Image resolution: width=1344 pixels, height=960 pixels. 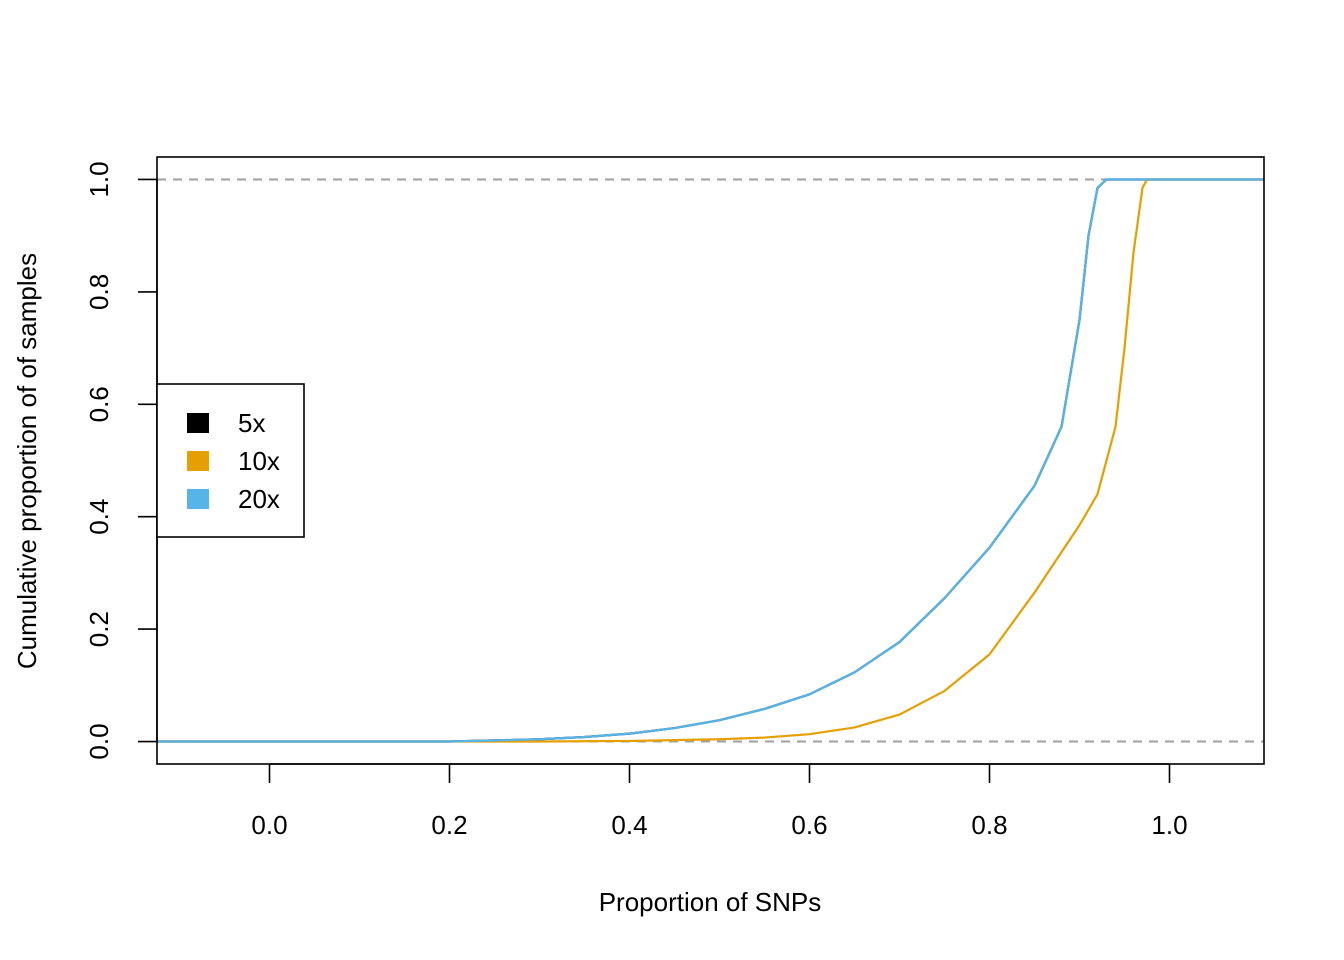 I want to click on x-tick-label-5: 1.0, so click(x=1169, y=825).